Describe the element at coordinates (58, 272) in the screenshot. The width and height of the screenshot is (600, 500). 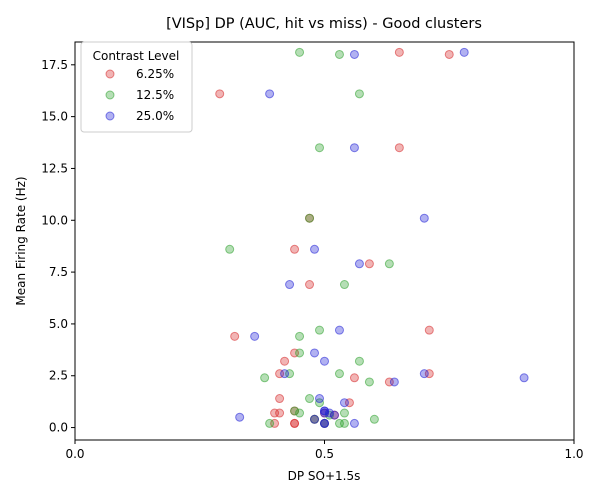
I see `y-tick-label: 7.5` at that location.